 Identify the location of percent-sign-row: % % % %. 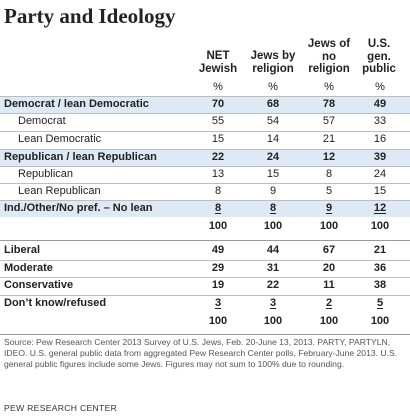
(299, 87).